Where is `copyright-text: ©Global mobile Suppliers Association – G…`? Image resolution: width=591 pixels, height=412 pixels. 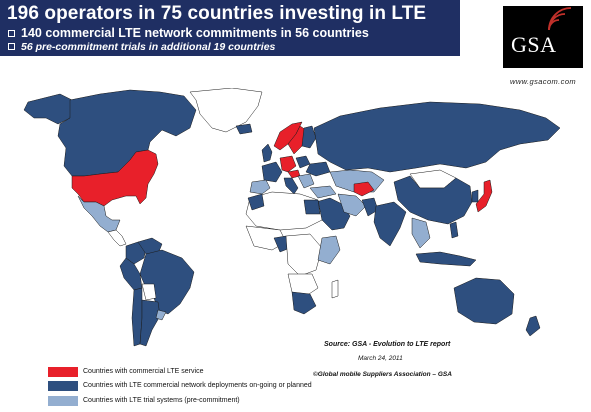 copyright-text: ©Global mobile Suppliers Association – G… is located at coordinates (382, 374).